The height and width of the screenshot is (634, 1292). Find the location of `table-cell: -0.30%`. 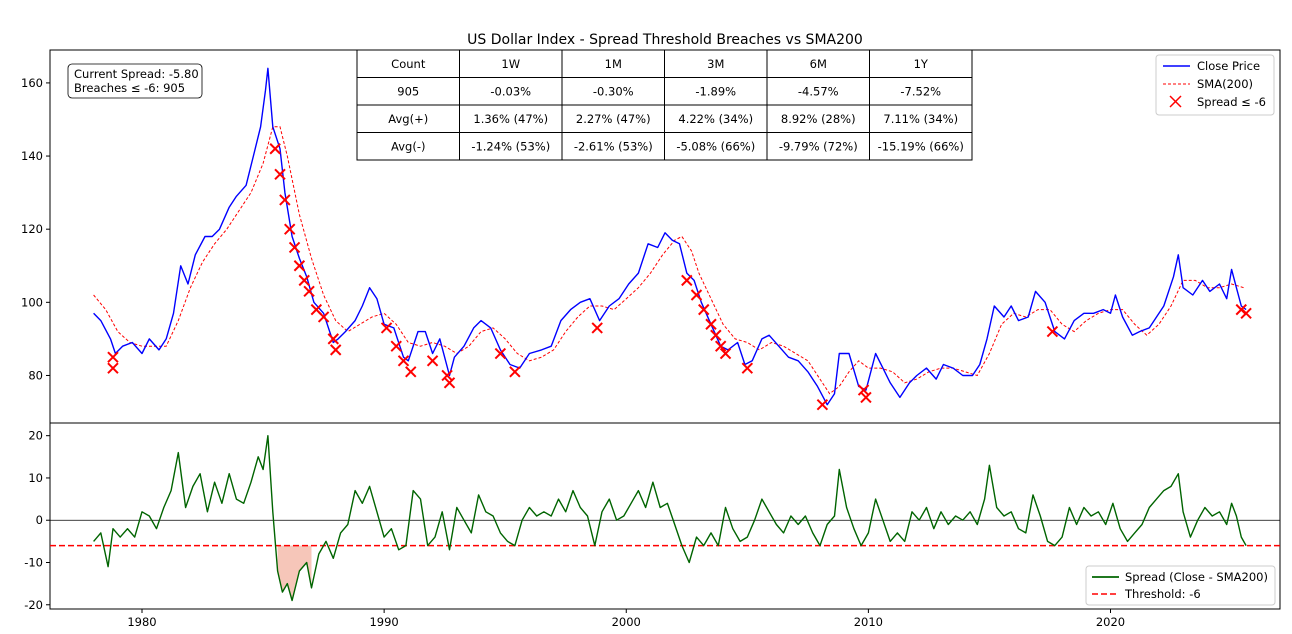

table-cell: -0.30% is located at coordinates (613, 91).